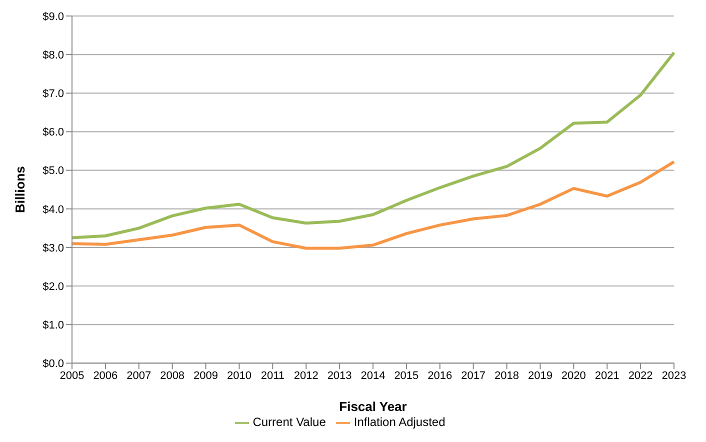 This screenshot has width=706, height=442. I want to click on legend-label: Current Value, so click(289, 422).